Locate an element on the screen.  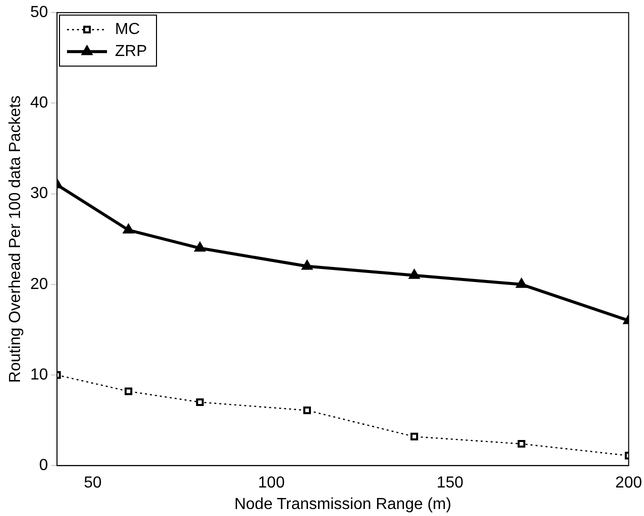
y-tick-label: 50 is located at coordinates (39, 13).